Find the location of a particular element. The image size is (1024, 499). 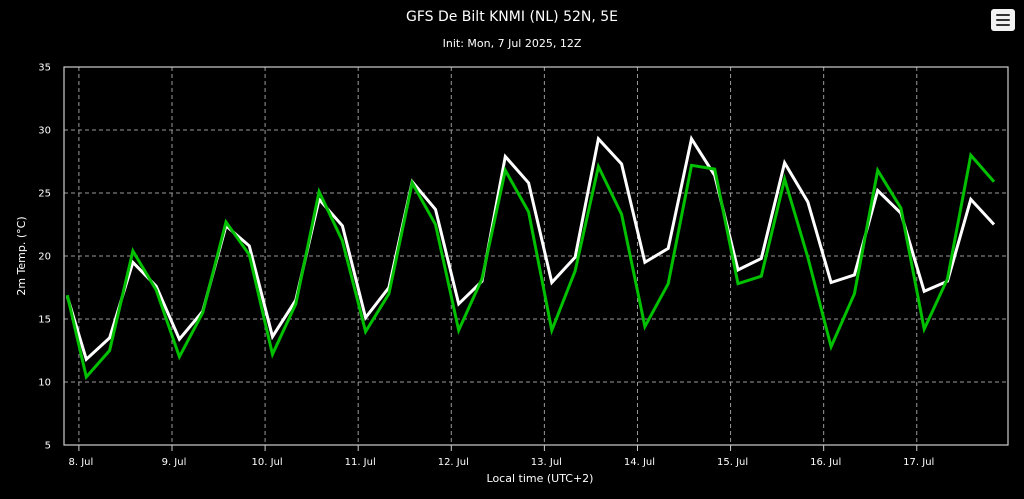

x-tick-label: 15. Jul is located at coordinates (732, 462).